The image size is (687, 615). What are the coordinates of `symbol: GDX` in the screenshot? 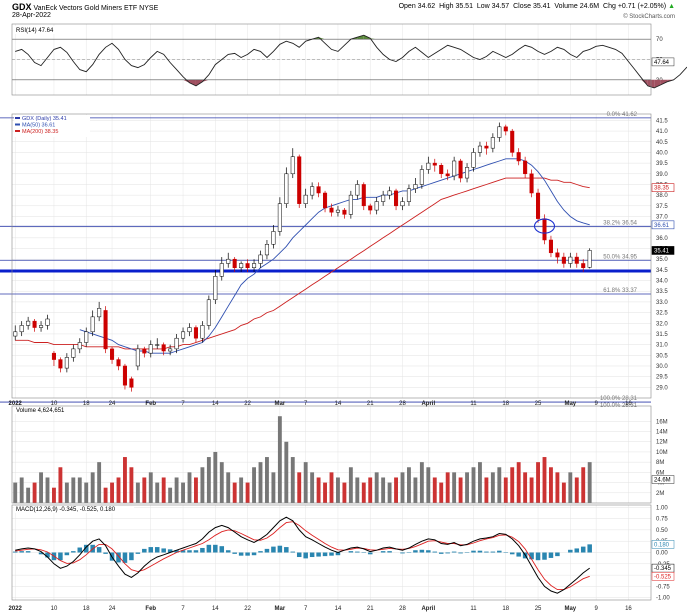 It's located at (22, 7).